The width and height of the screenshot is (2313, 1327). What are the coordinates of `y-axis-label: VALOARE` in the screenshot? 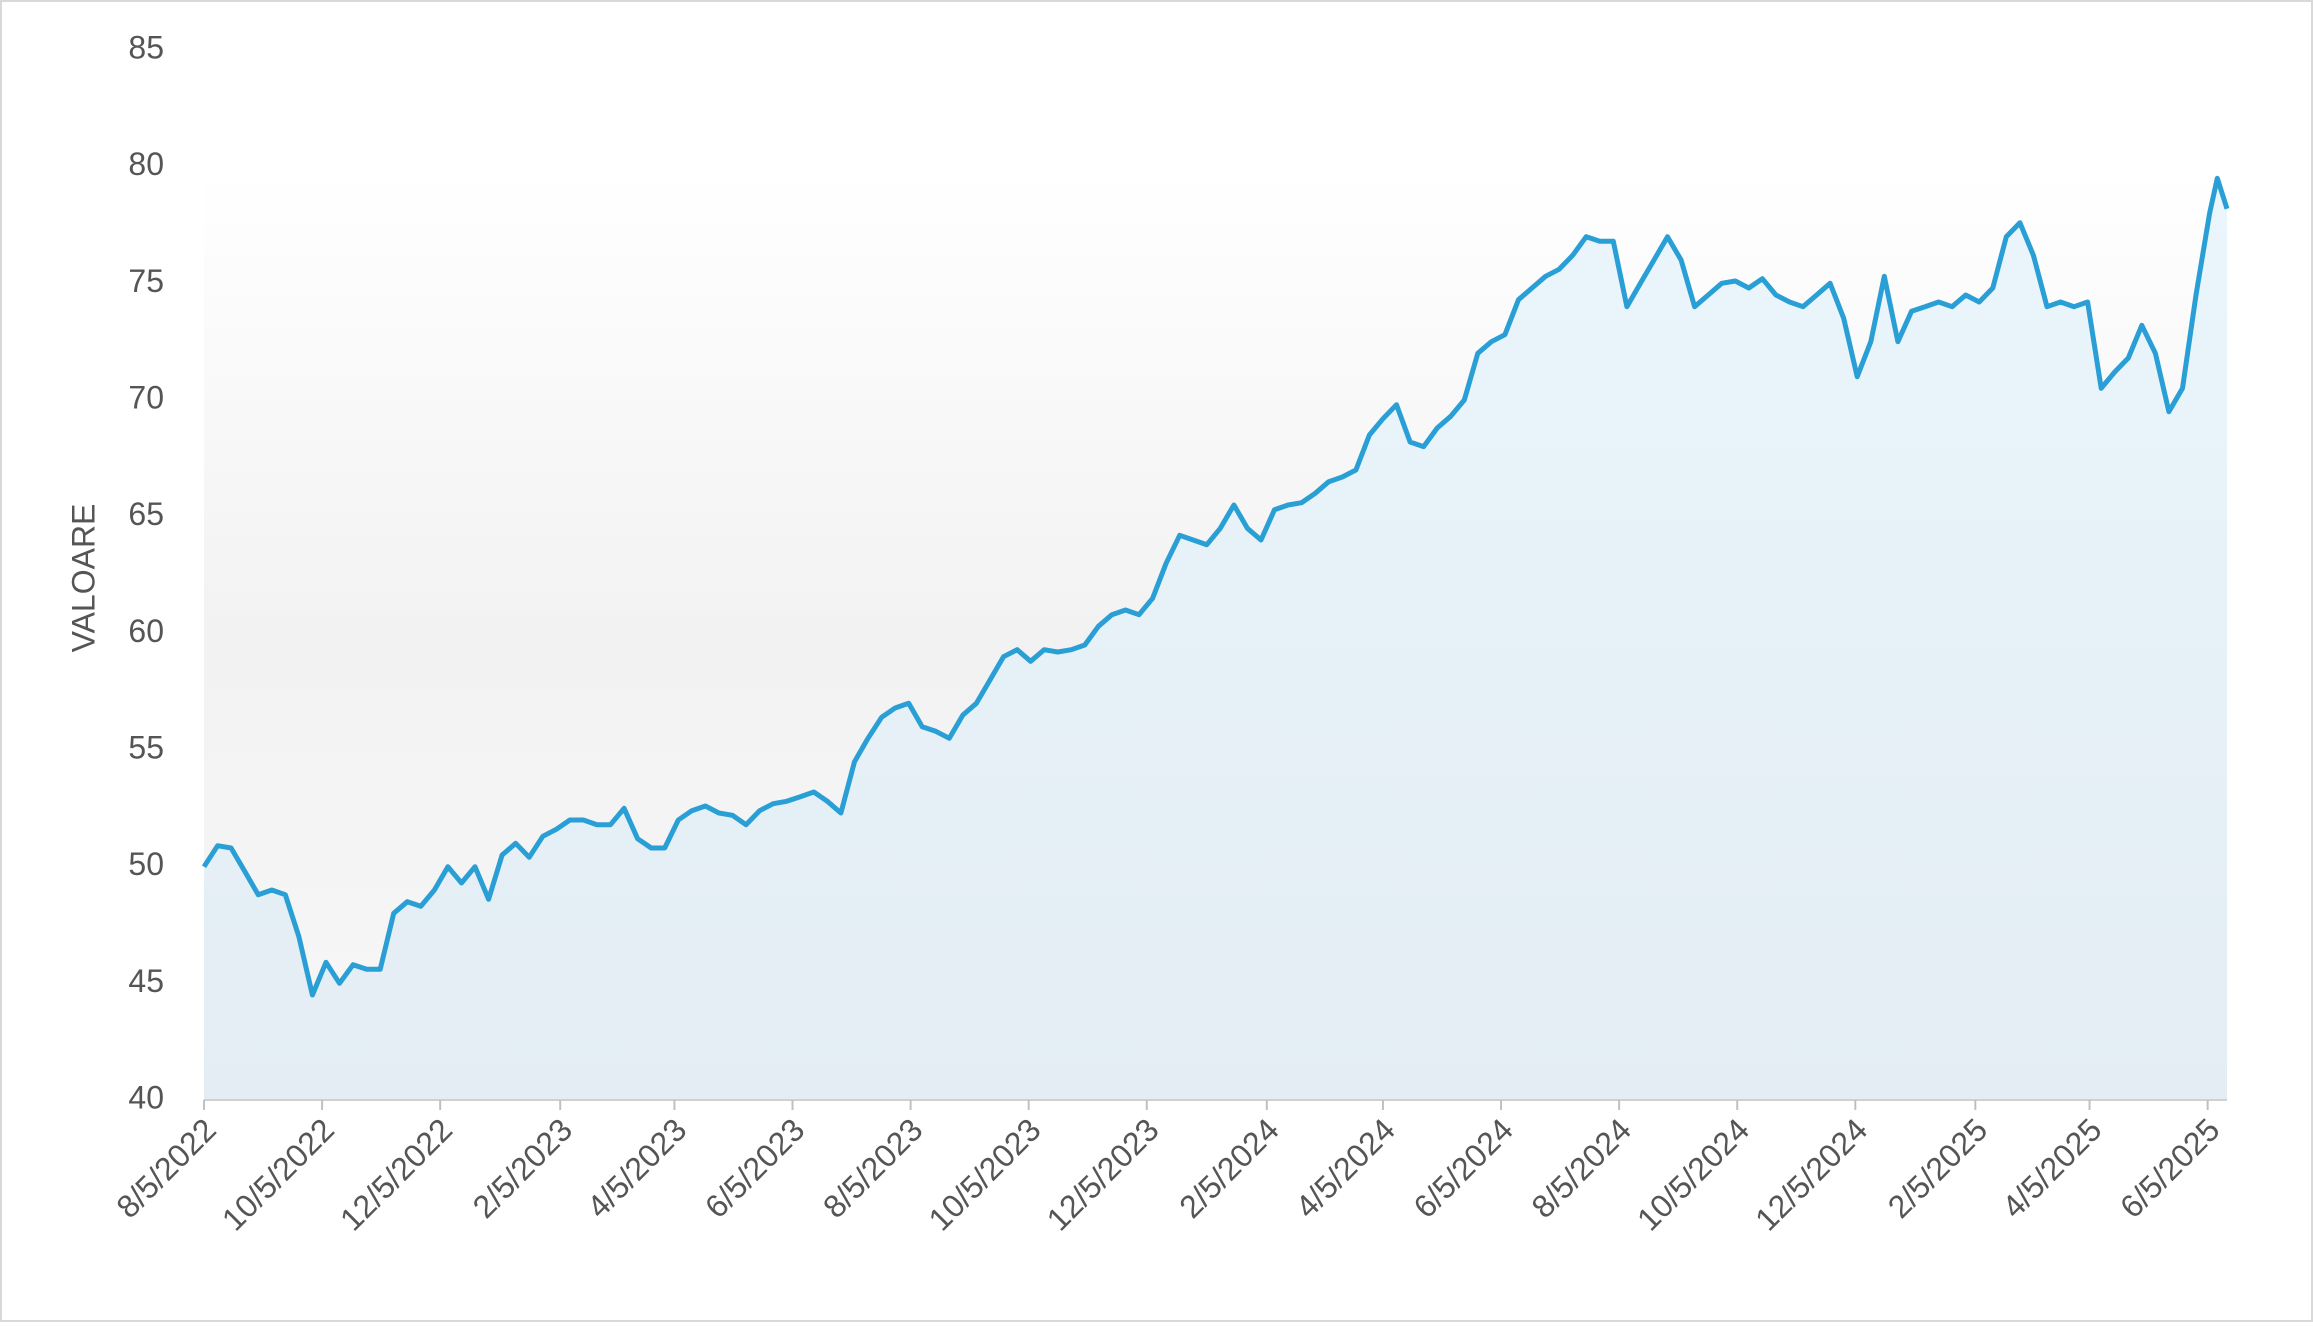 It's located at (83, 578).